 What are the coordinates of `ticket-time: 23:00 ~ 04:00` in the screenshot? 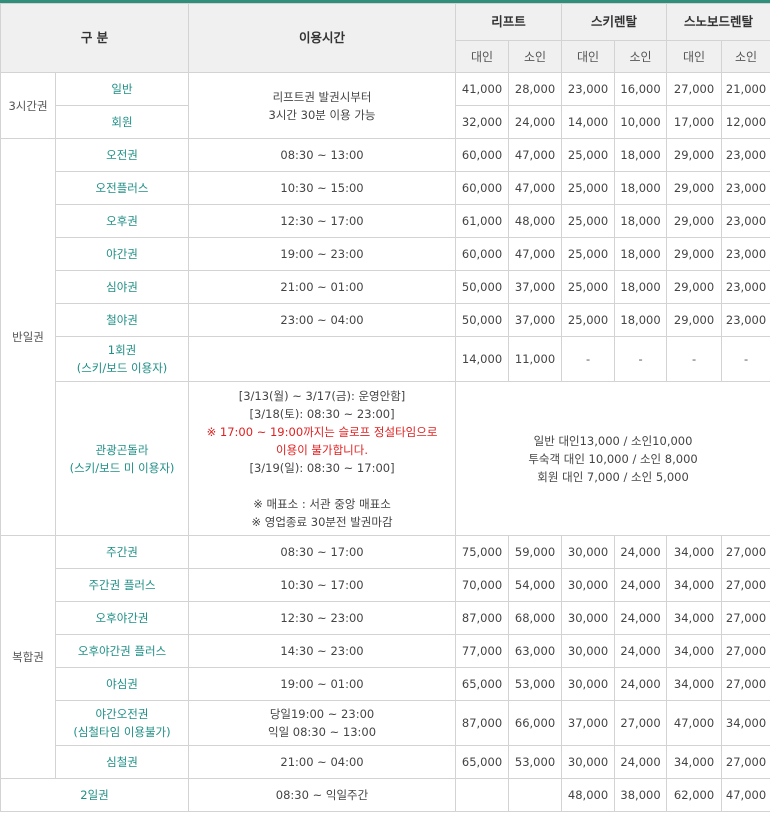 It's located at (322, 320).